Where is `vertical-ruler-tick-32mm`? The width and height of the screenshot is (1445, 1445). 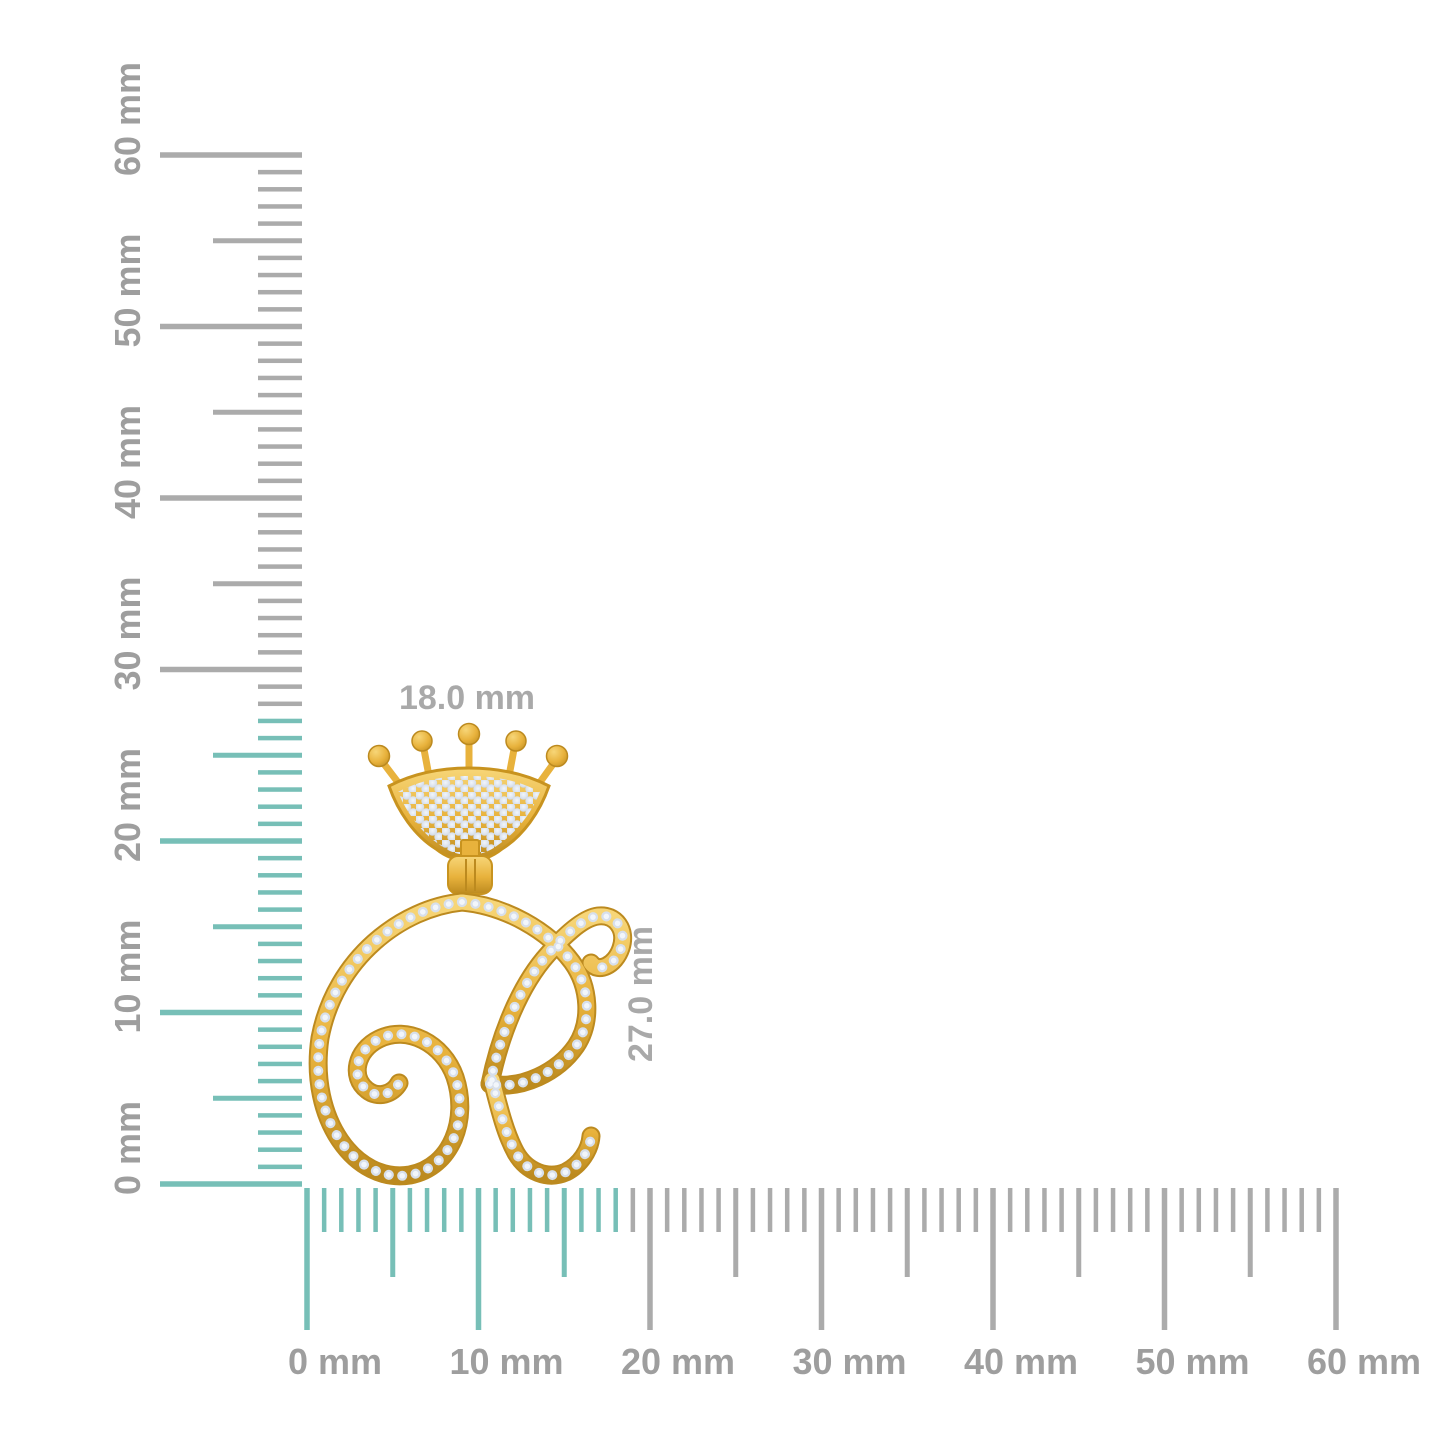 vertical-ruler-tick-32mm is located at coordinates (280, 635).